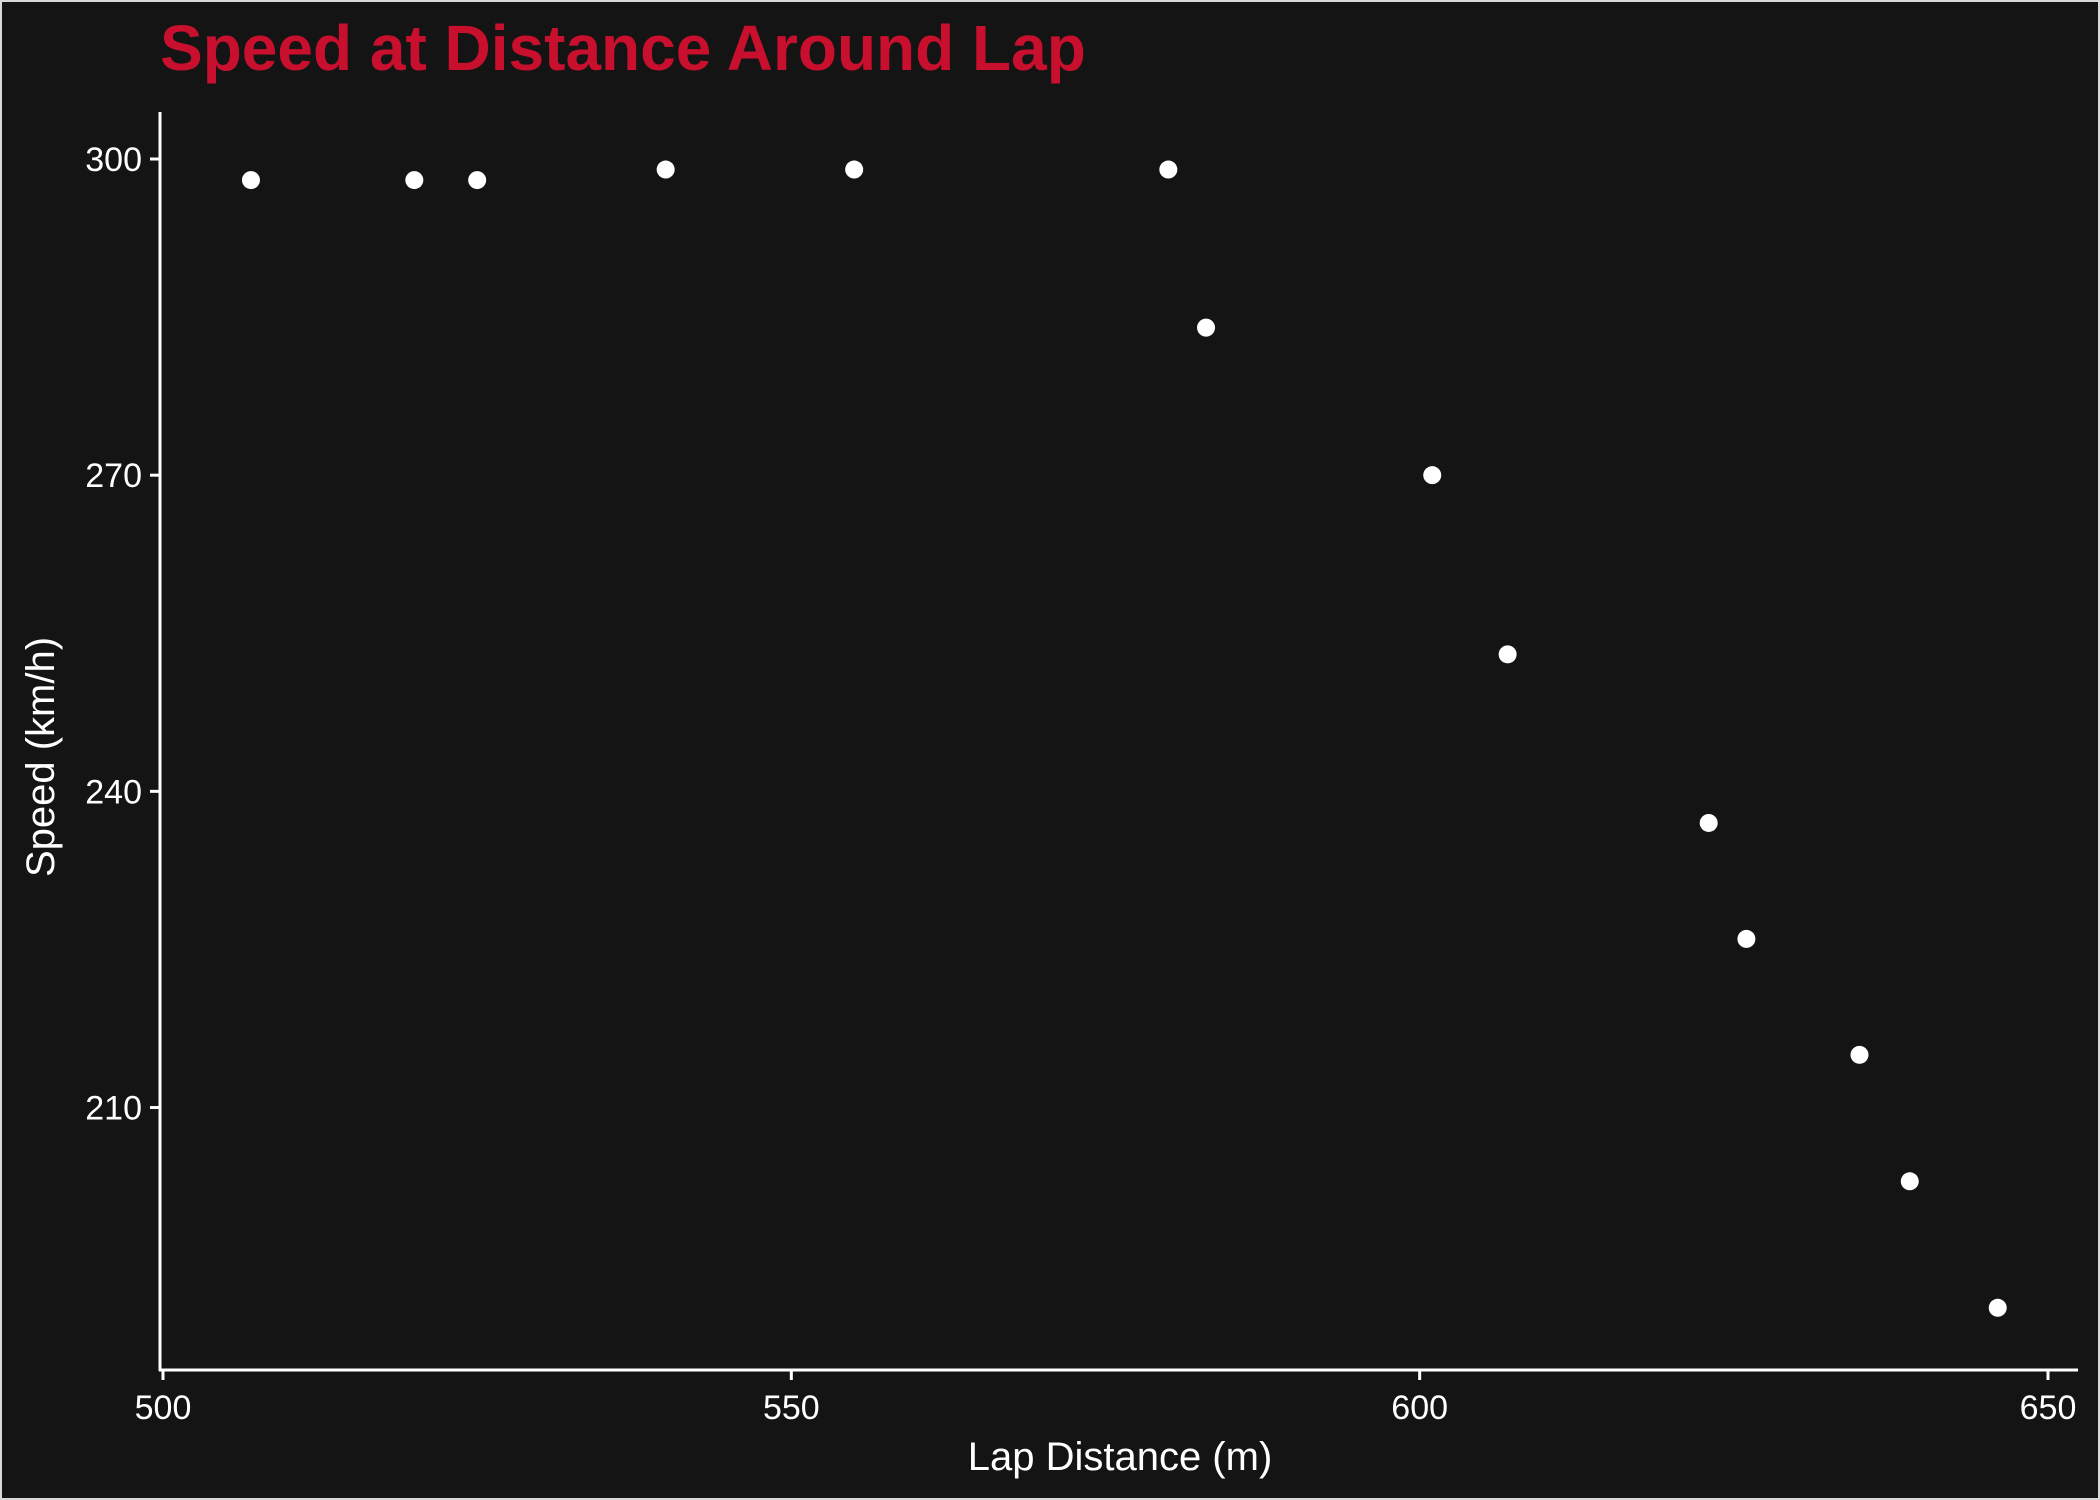 Image resolution: width=2100 pixels, height=1500 pixels. I want to click on y-tick-label: 210, so click(113, 1109).